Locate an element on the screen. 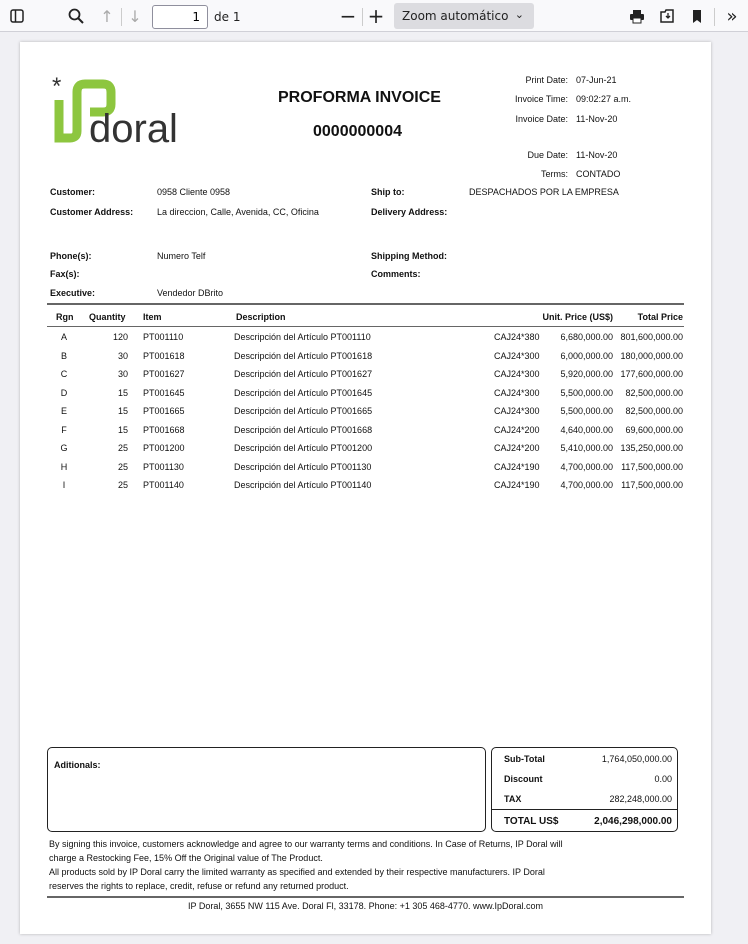 Image resolution: width=748 pixels, height=944 pixels. minus-icon: − is located at coordinates (348, 16).